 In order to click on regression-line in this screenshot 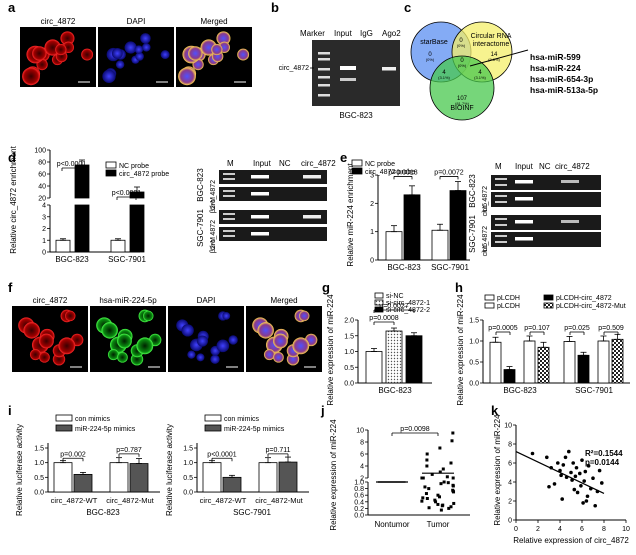, I will do `click(560, 472)`.